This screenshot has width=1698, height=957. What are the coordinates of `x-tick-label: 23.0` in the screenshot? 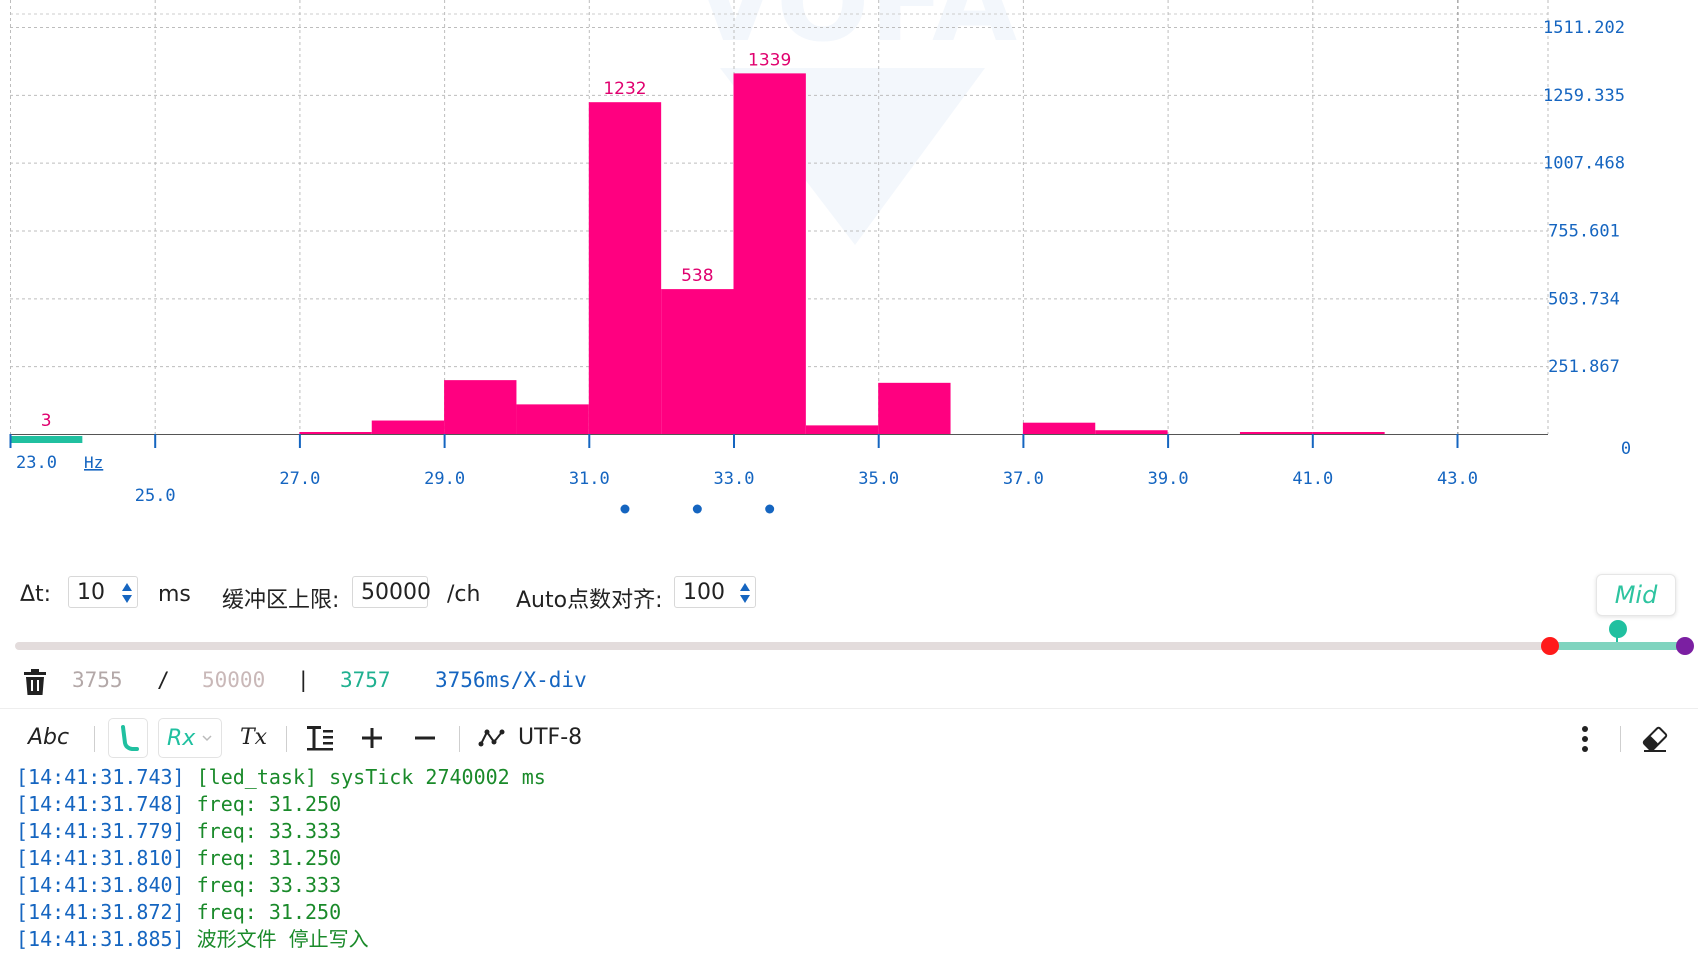 It's located at (36, 463).